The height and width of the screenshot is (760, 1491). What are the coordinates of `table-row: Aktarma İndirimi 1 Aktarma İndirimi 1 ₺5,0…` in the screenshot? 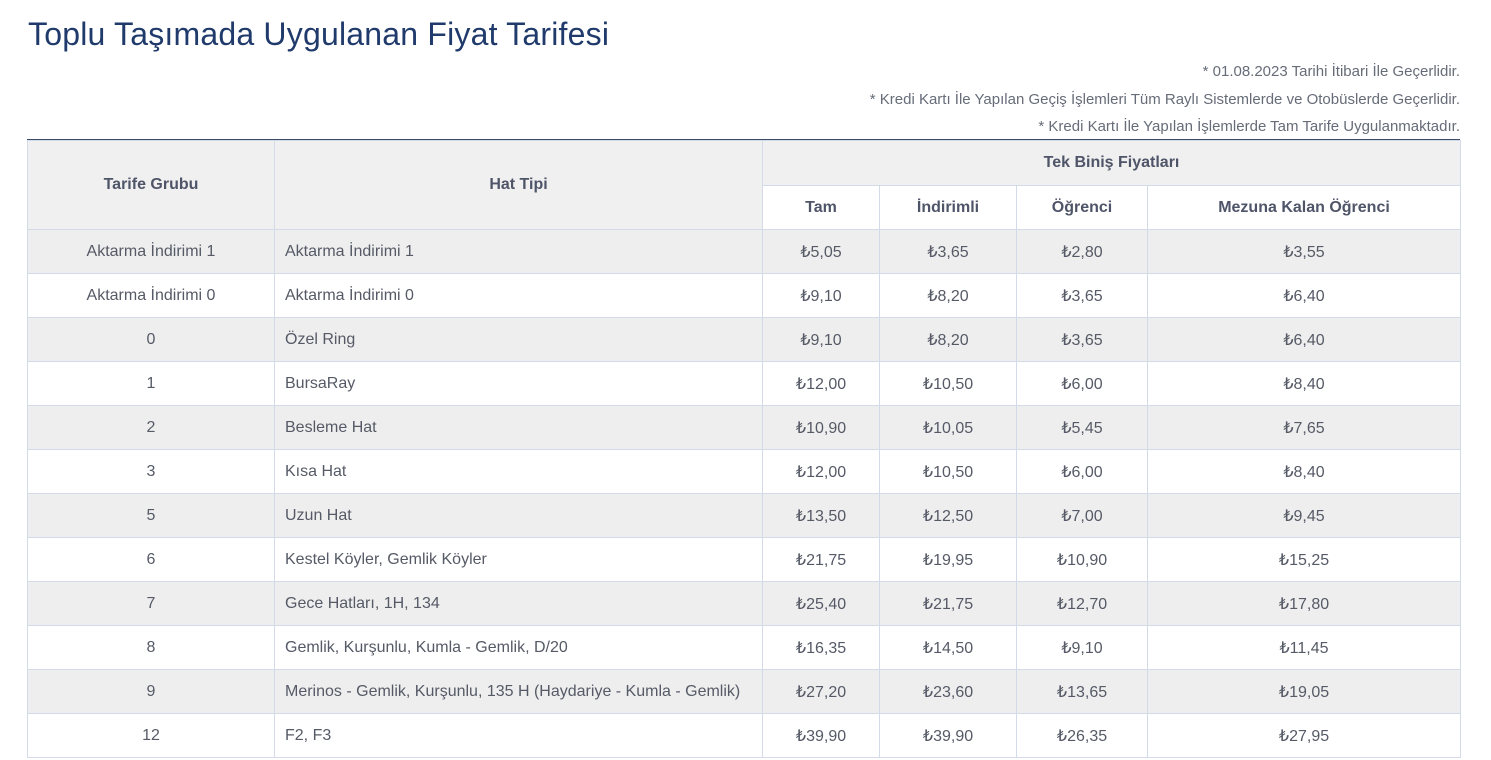 It's located at (744, 251).